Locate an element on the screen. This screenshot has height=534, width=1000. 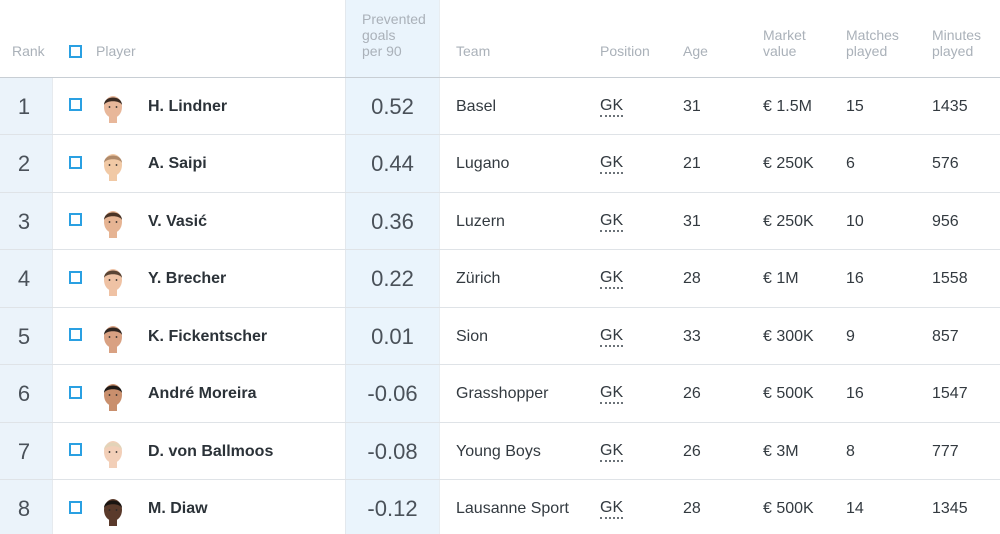
table-row: 5 K. Fickentscher 0.01 Sion GK 33 € 300K 9 857 is located at coordinates (500, 336).